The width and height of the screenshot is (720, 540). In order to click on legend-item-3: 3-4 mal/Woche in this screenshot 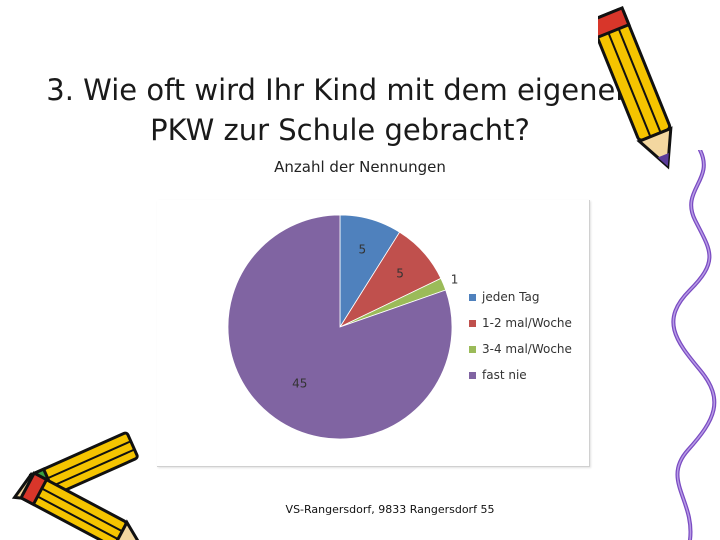, I will do `click(528, 349)`.